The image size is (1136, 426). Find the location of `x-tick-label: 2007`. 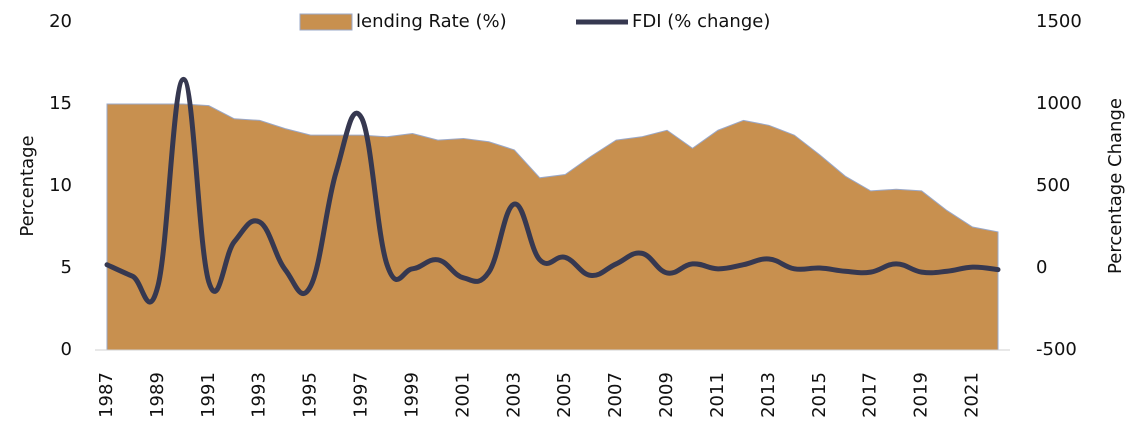

x-tick-label: 2007 is located at coordinates (615, 395).